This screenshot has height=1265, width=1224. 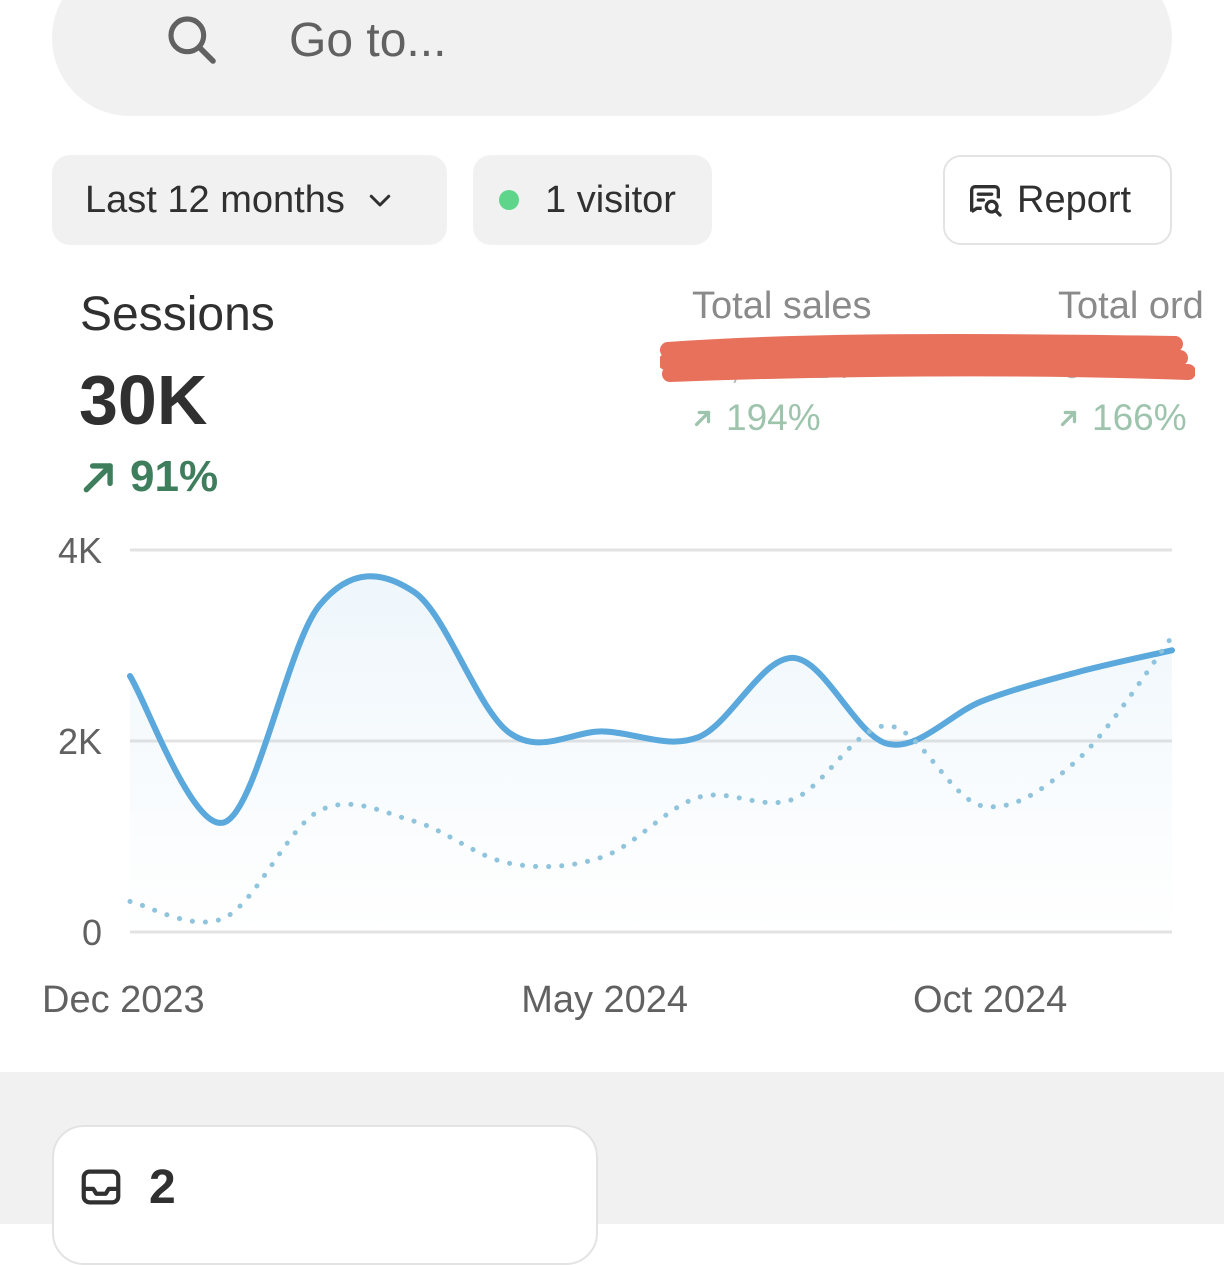 I want to click on inbox-icon, so click(x=101, y=1187).